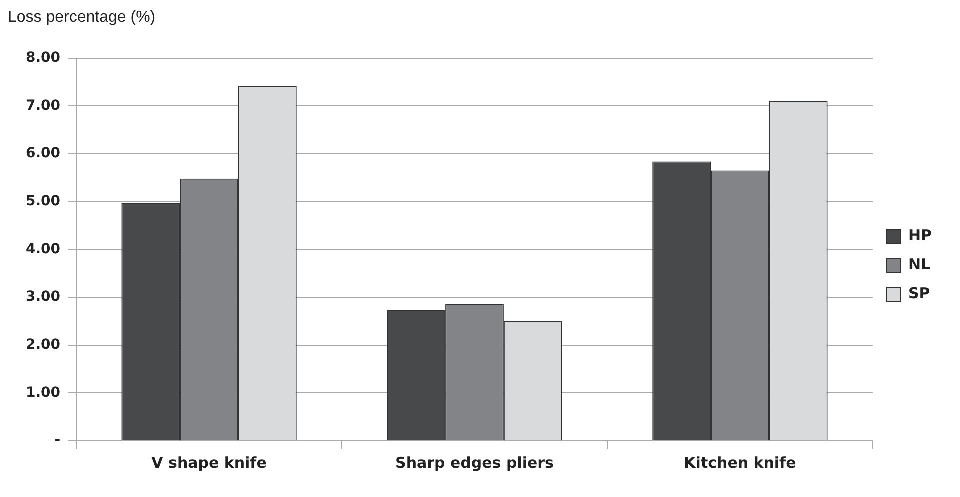 The image size is (960, 497). Describe the element at coordinates (43, 154) in the screenshot. I see `y-tick-label: 6.00` at that location.